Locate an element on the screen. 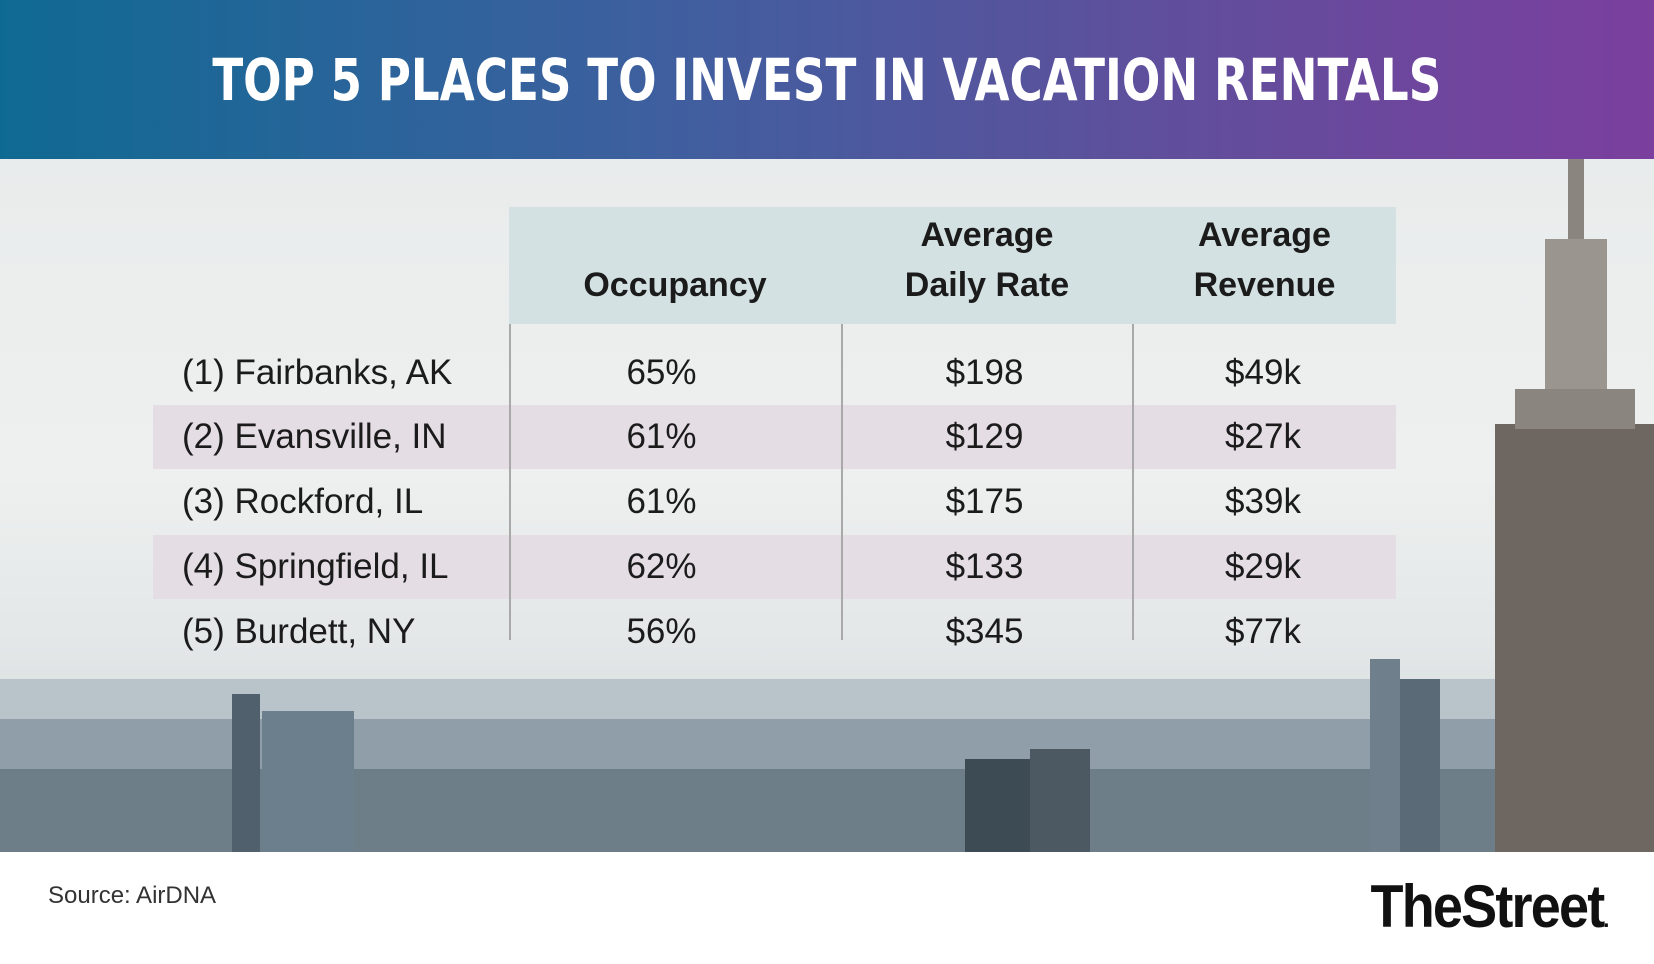 The width and height of the screenshot is (1654, 964). brand-name: TheStreet is located at coordinates (1487, 906).